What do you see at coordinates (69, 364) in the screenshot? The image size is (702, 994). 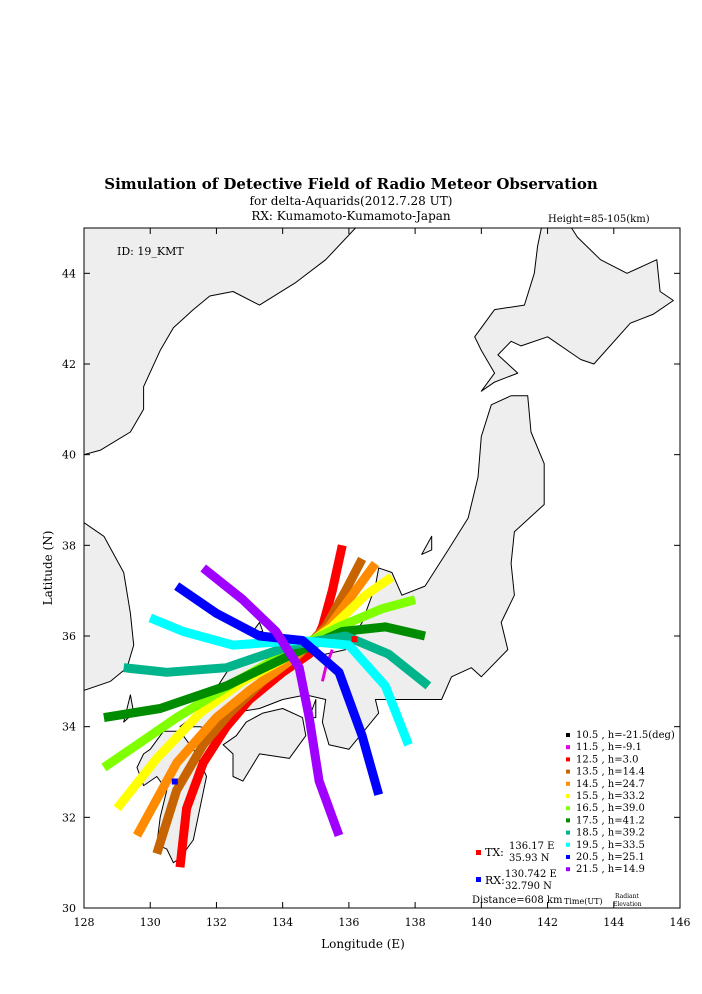 I see `y-tick-label: 42` at bounding box center [69, 364].